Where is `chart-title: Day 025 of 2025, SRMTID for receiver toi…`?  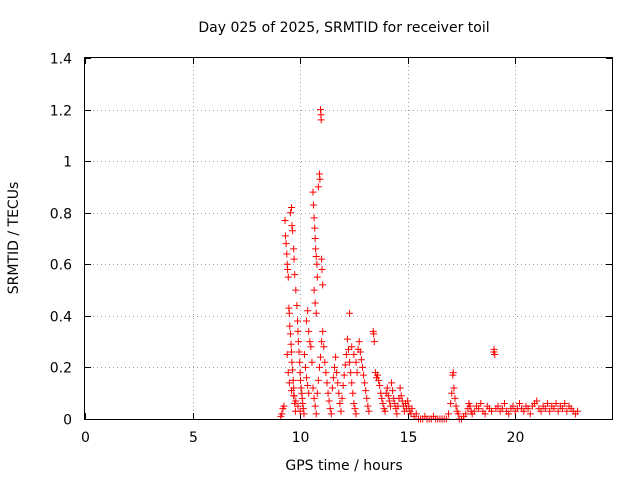
chart-title: Day 025 of 2025, SRMTID for receiver toi… is located at coordinates (343, 28).